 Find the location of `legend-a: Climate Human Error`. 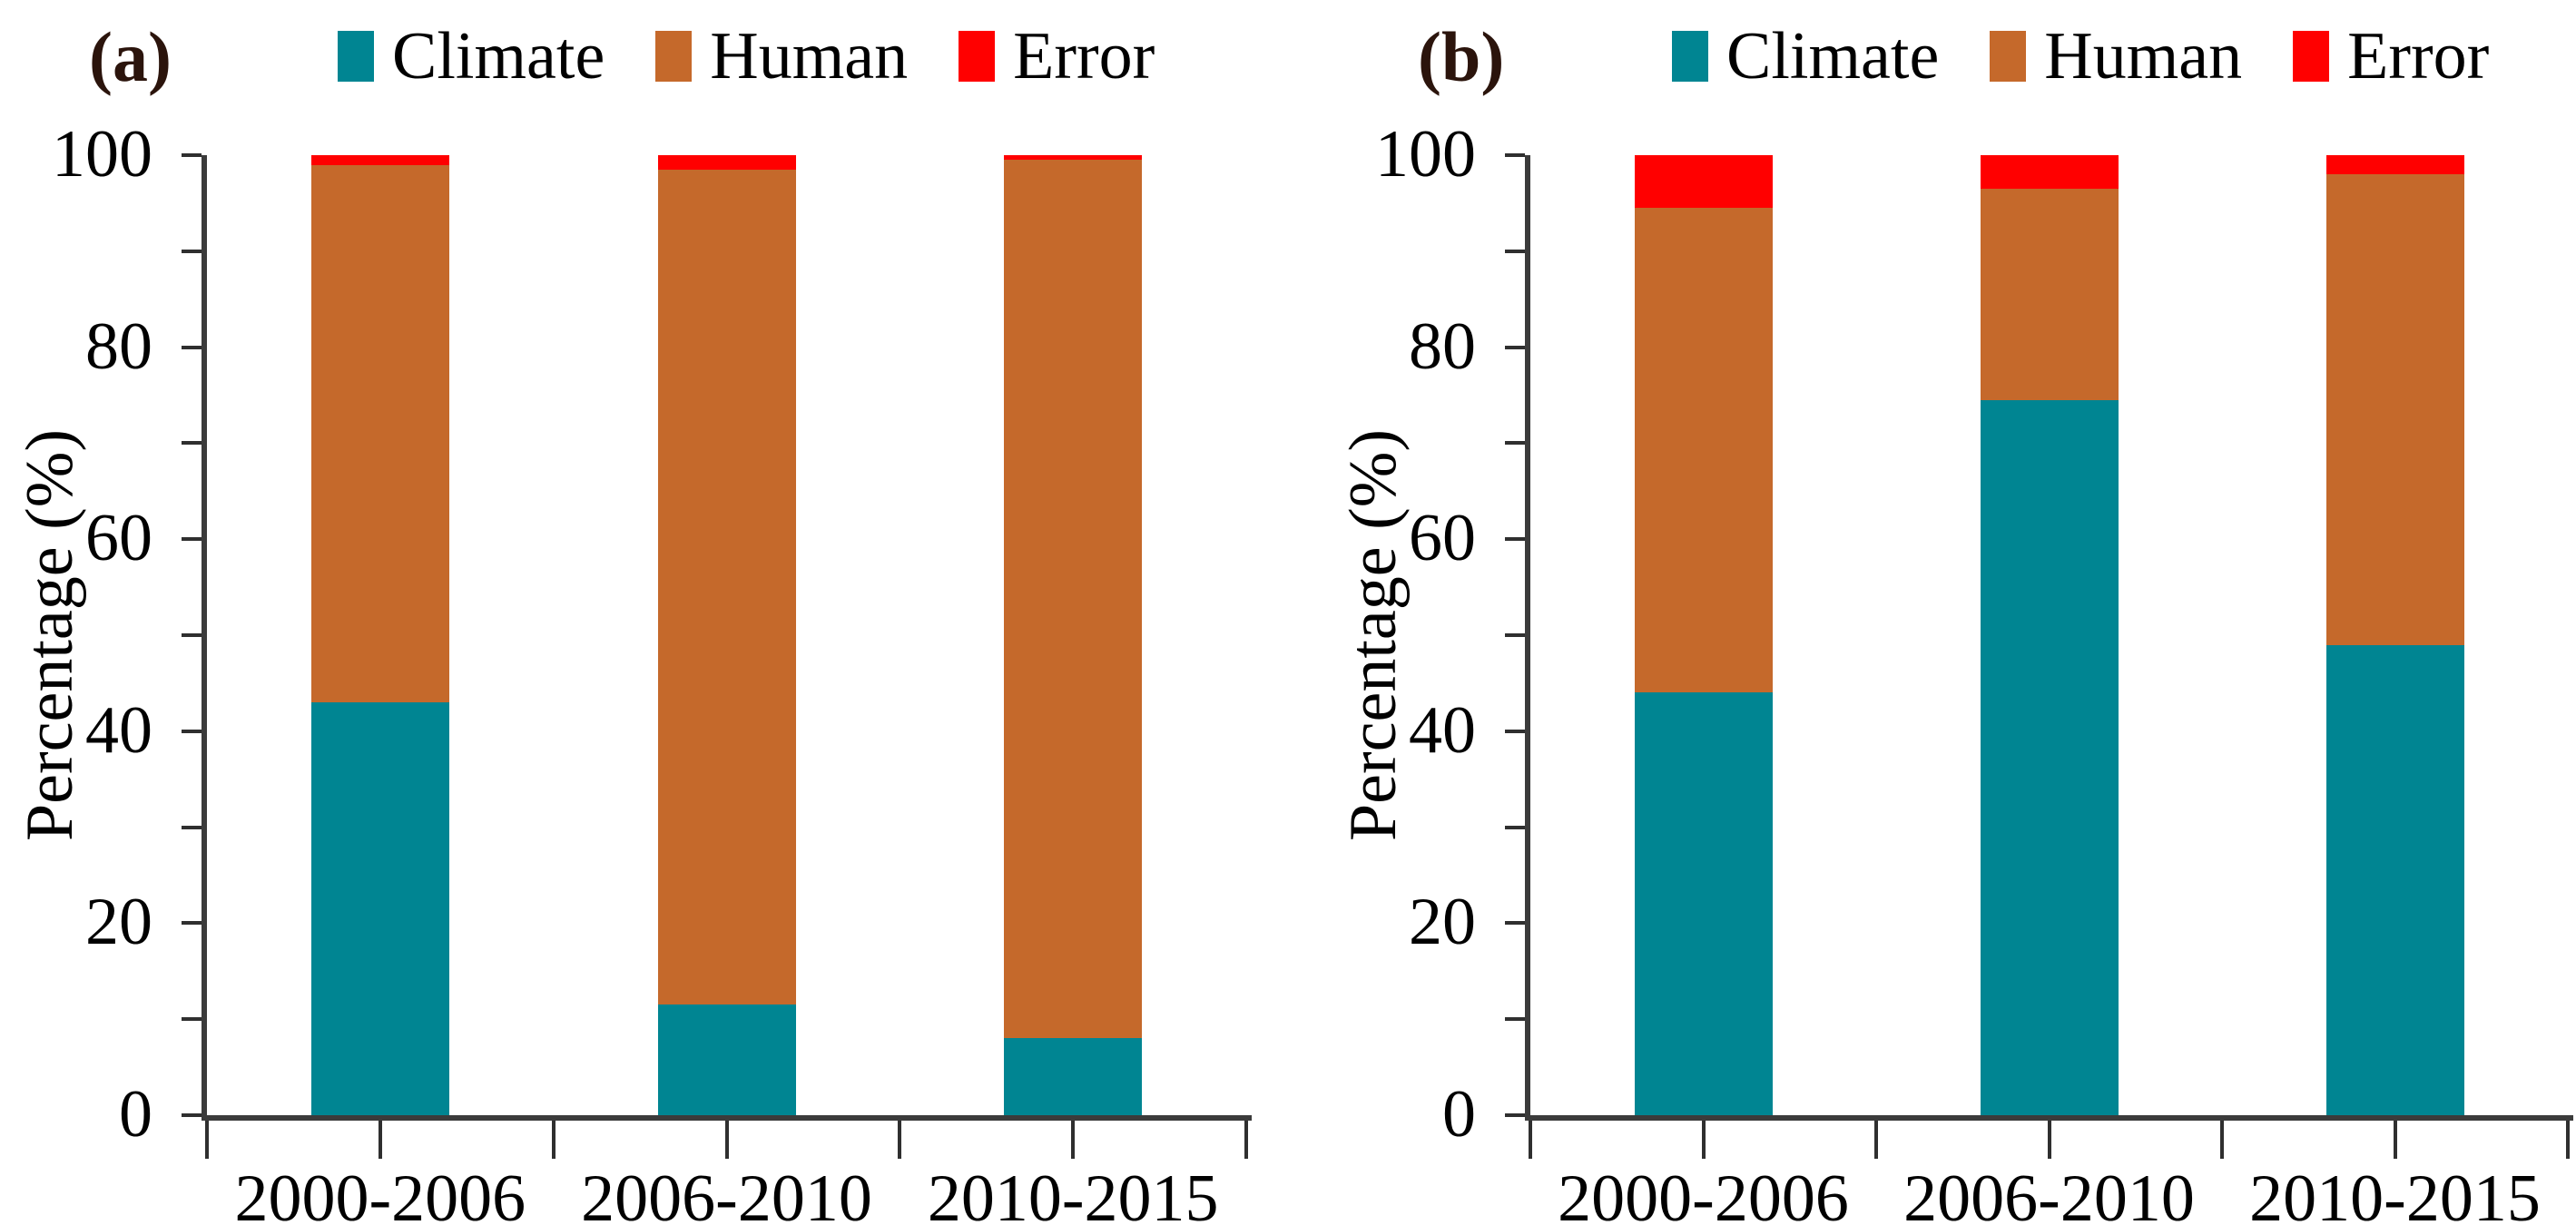

legend-a: Climate Human Error is located at coordinates (746, 56).